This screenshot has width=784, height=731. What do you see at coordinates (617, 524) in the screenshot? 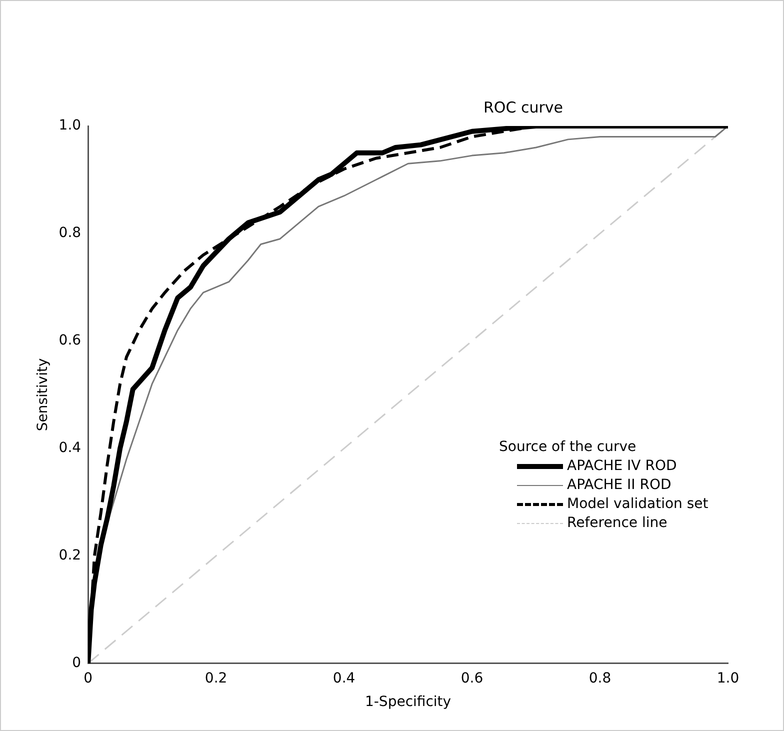
I see `legend-label: Reference line` at bounding box center [617, 524].